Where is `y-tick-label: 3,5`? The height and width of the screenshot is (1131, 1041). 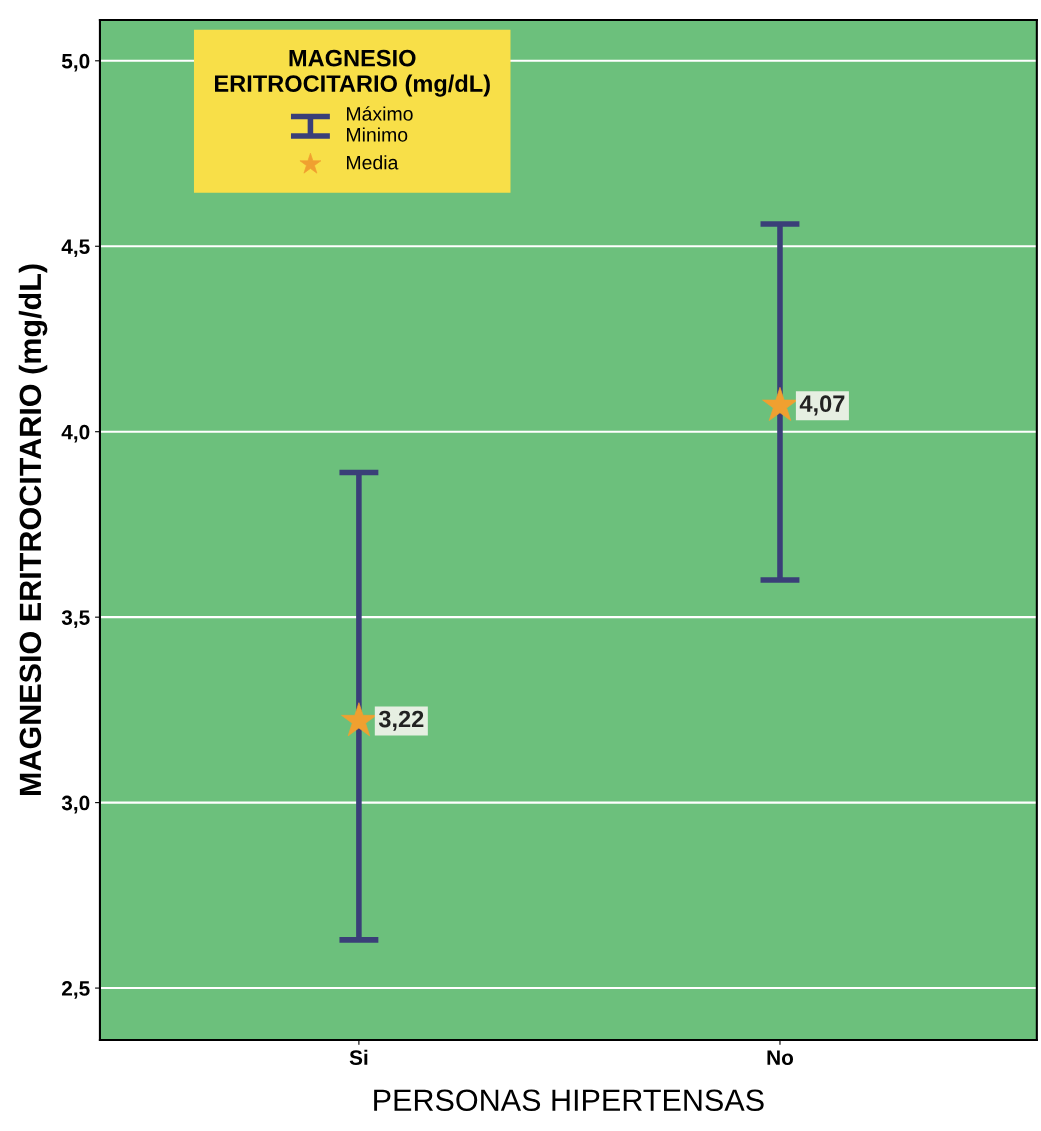 y-tick-label: 3,5 is located at coordinates (75, 619).